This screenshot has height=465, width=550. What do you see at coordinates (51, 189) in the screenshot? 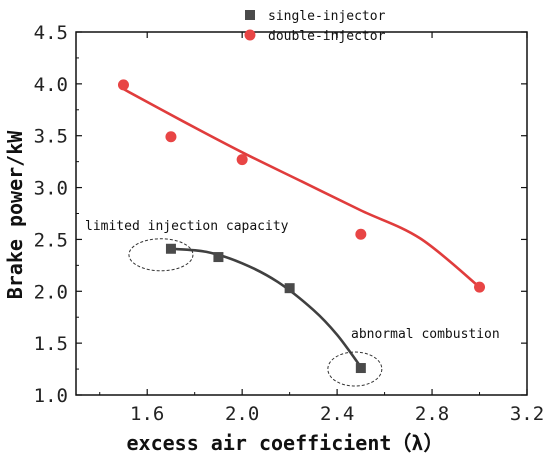
I see `y-tick-label: 3.0` at bounding box center [51, 189].